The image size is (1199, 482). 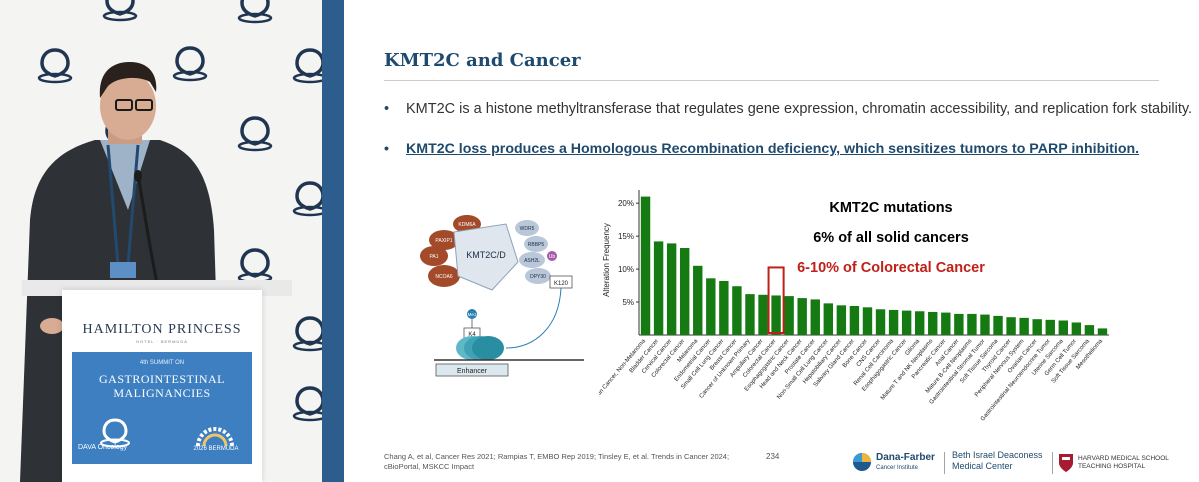 I want to click on mark-label: Ub, so click(x=552, y=257).